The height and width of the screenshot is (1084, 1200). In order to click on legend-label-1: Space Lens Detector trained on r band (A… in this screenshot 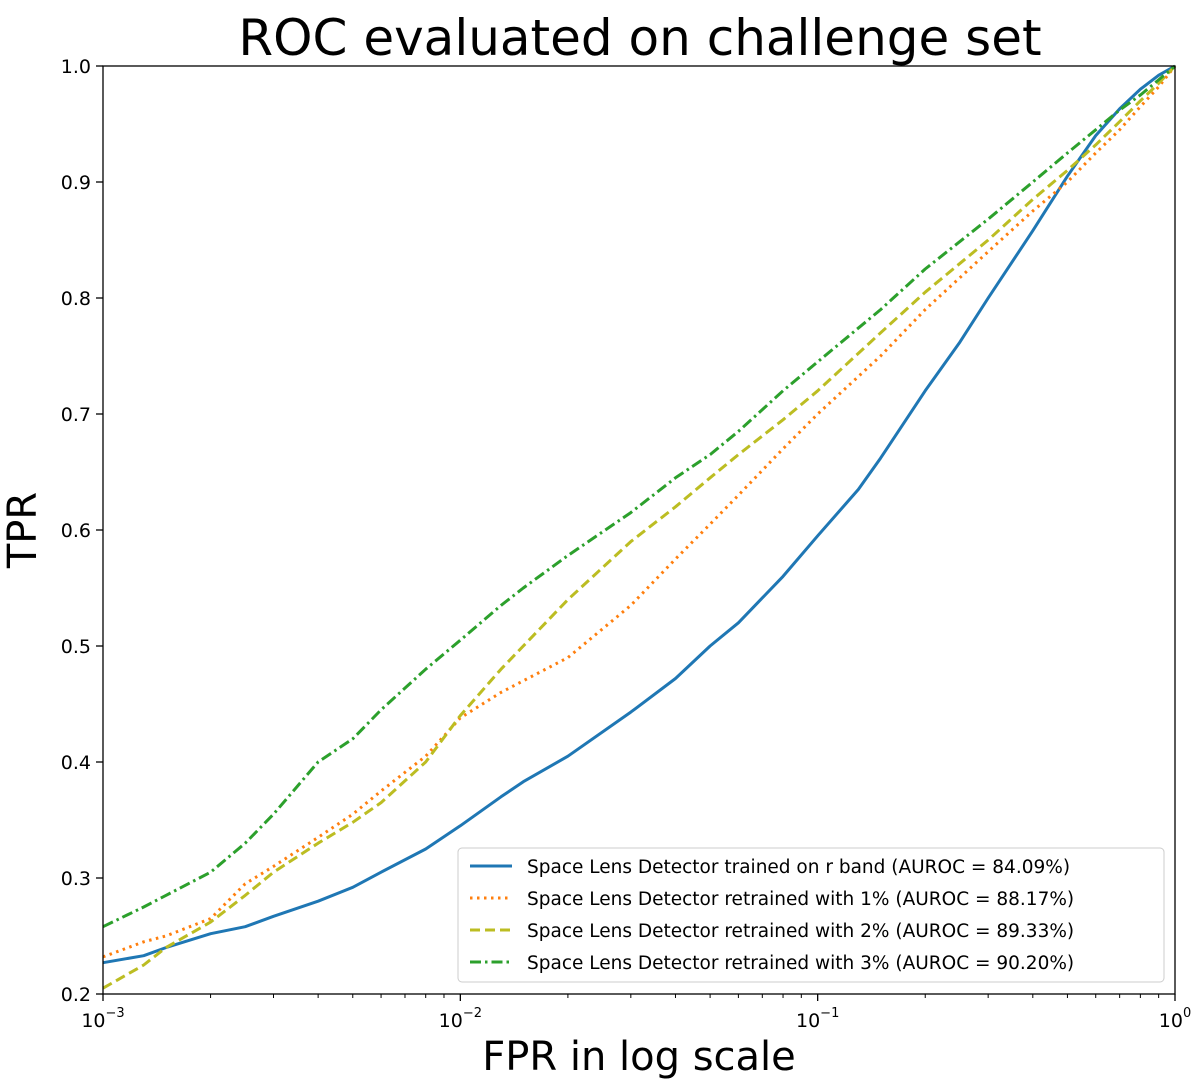, I will do `click(798, 867)`.